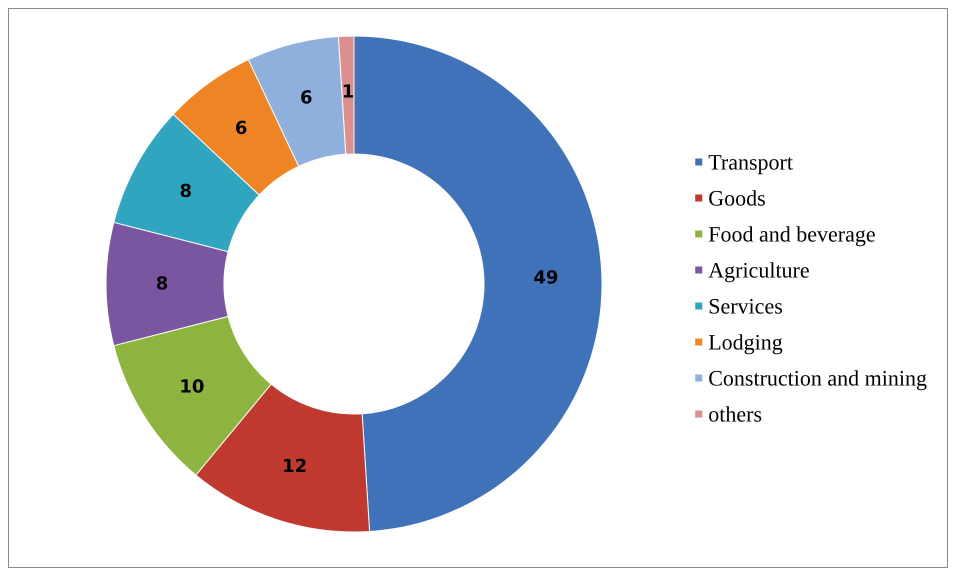 Image resolution: width=960 pixels, height=580 pixels. Describe the element at coordinates (737, 198) in the screenshot. I see `legend-label: Goods` at that location.